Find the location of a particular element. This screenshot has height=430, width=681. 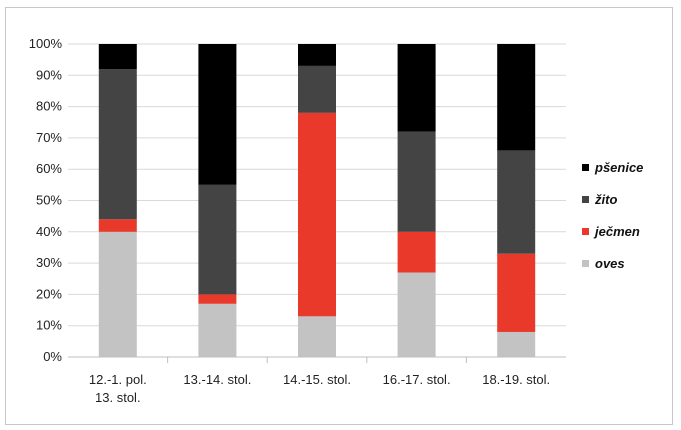

y-tick-label: 90% is located at coordinates (49, 74).